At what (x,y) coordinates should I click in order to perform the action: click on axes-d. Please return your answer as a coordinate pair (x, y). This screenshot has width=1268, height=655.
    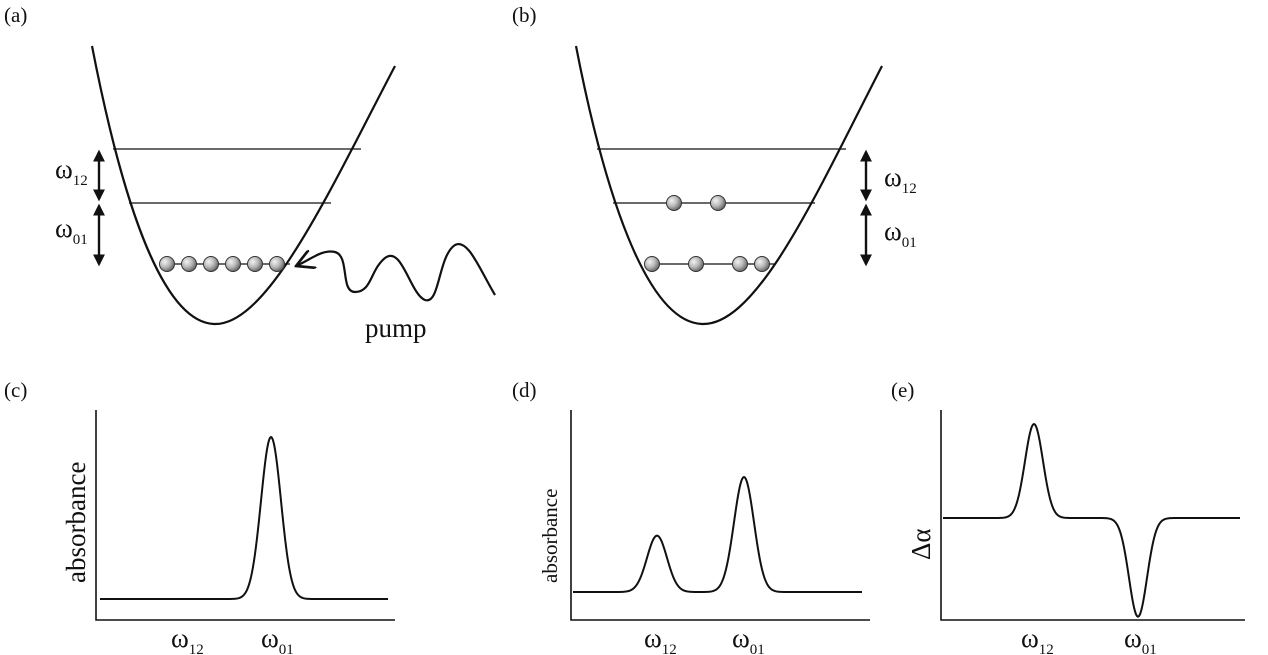
    Looking at the image, I should click on (720, 515).